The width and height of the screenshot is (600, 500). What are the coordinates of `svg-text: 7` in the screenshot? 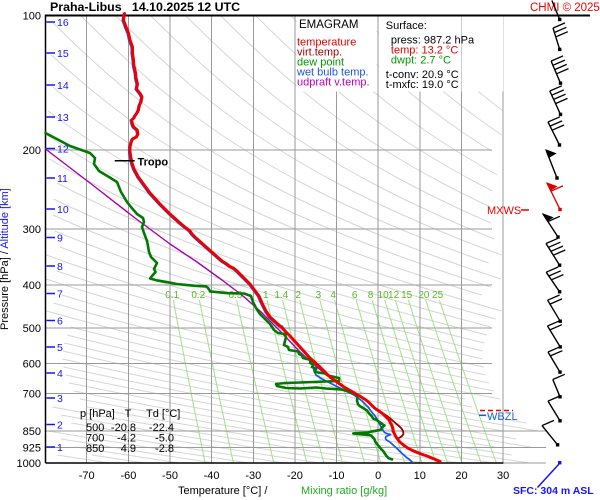 It's located at (60, 295).